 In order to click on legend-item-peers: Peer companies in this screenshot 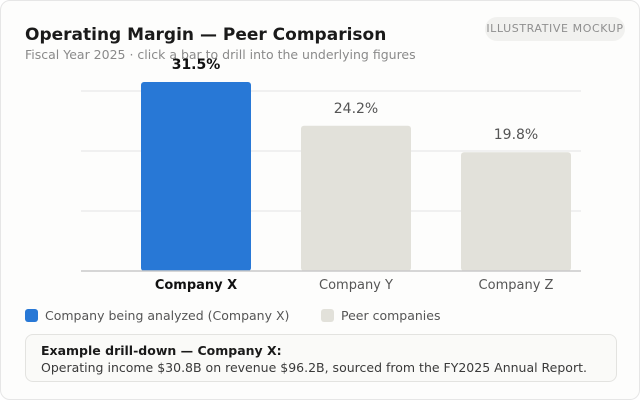, I will do `click(380, 315)`.